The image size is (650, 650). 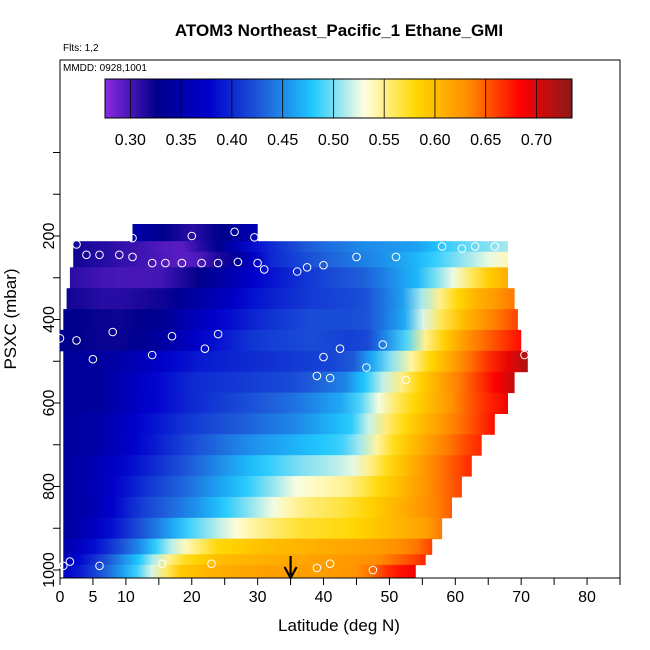 I want to click on x-tick-label: 70, so click(x=521, y=597).